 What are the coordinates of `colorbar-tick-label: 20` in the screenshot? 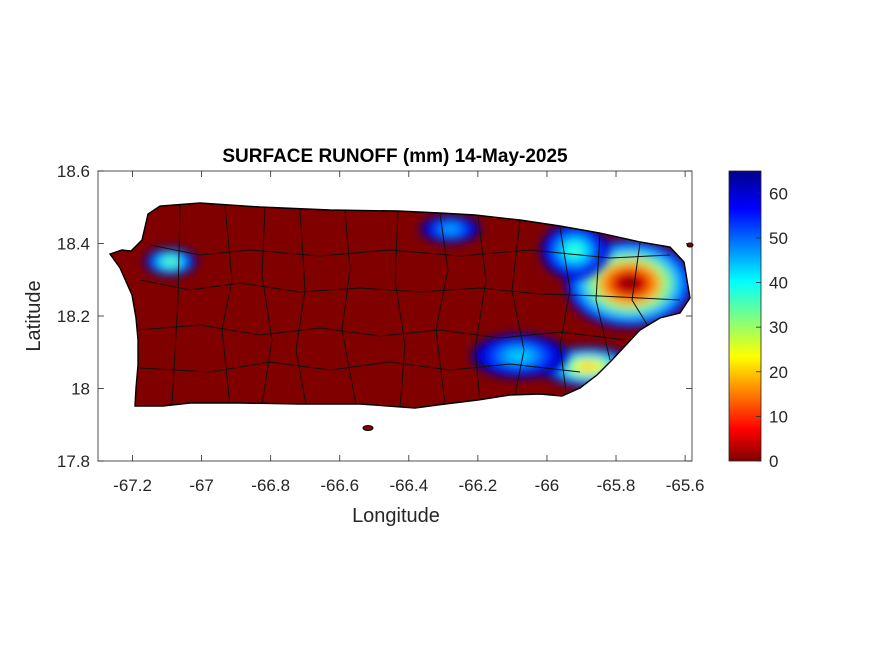 It's located at (778, 372).